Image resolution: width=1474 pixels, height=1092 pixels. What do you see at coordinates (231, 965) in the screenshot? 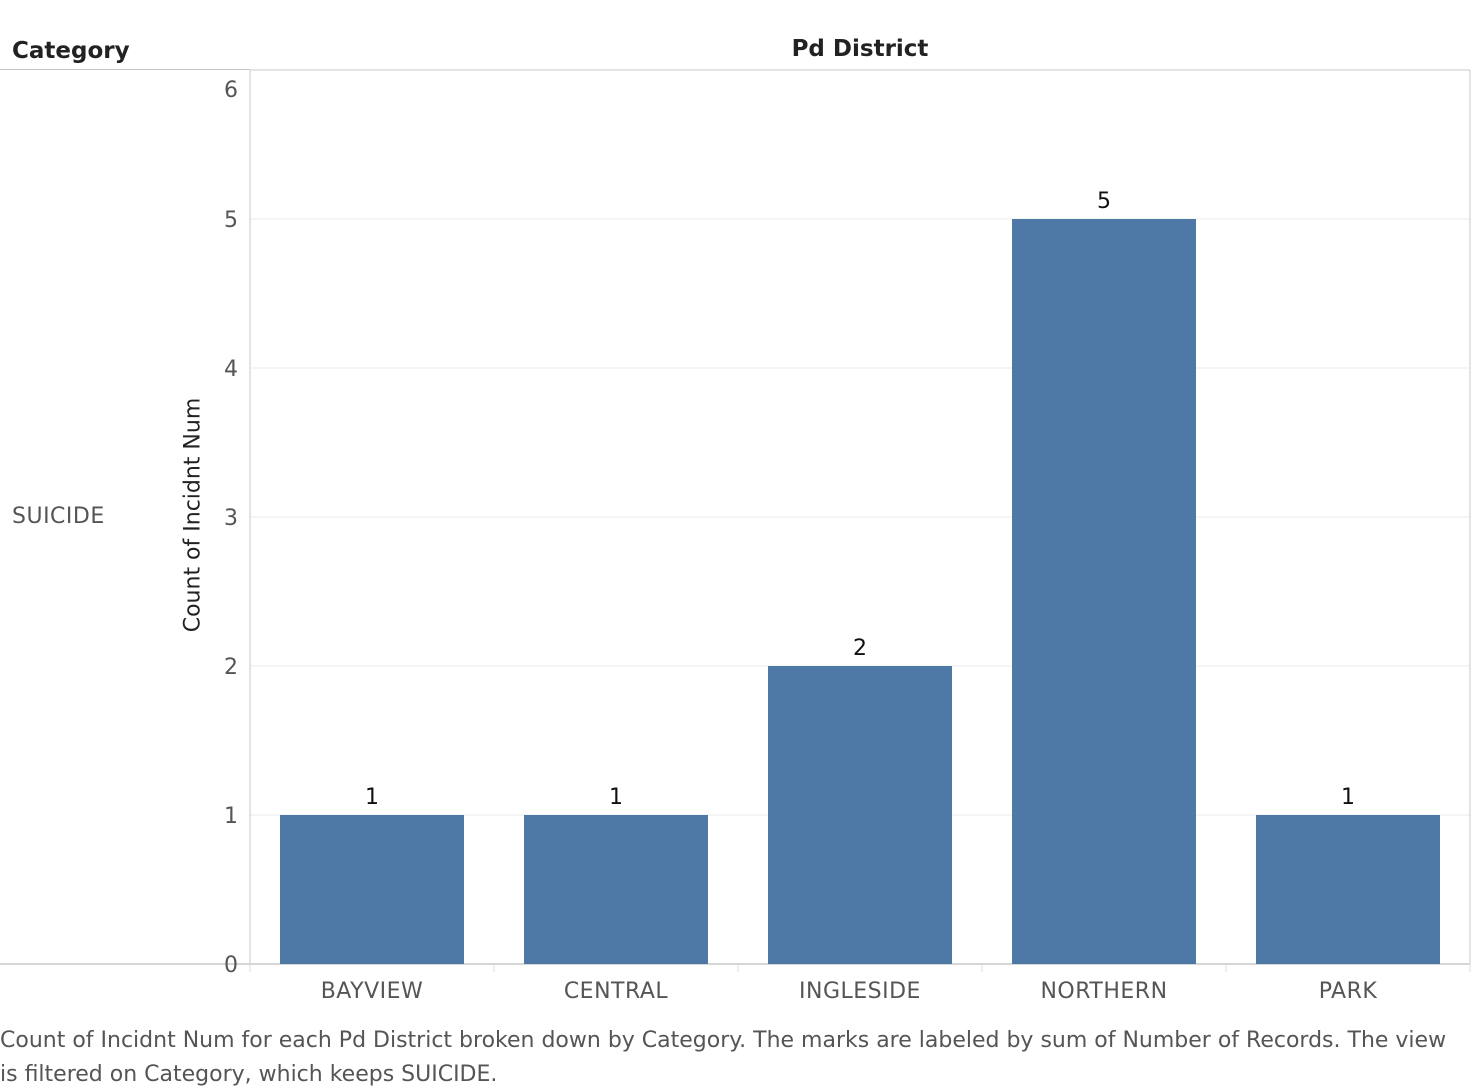
I see `y-tick-label: 0` at bounding box center [231, 965].